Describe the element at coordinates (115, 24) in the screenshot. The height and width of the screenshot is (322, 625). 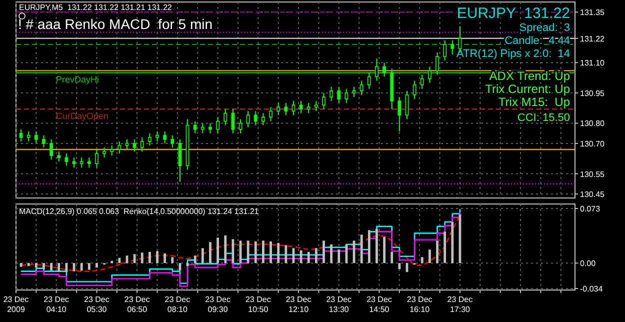
I see `text: ! # aaa Renko MACD for 5 min` at that location.